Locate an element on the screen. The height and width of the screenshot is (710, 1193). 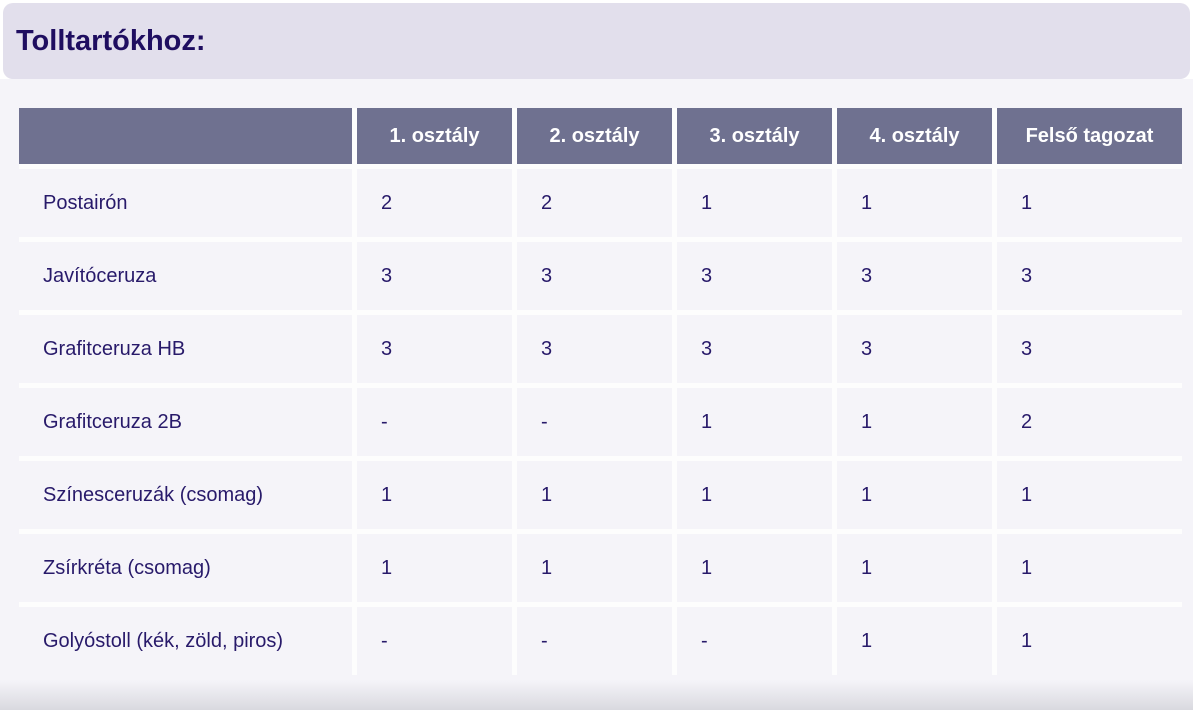
table-header-class-4: 4. osztály is located at coordinates (914, 136).